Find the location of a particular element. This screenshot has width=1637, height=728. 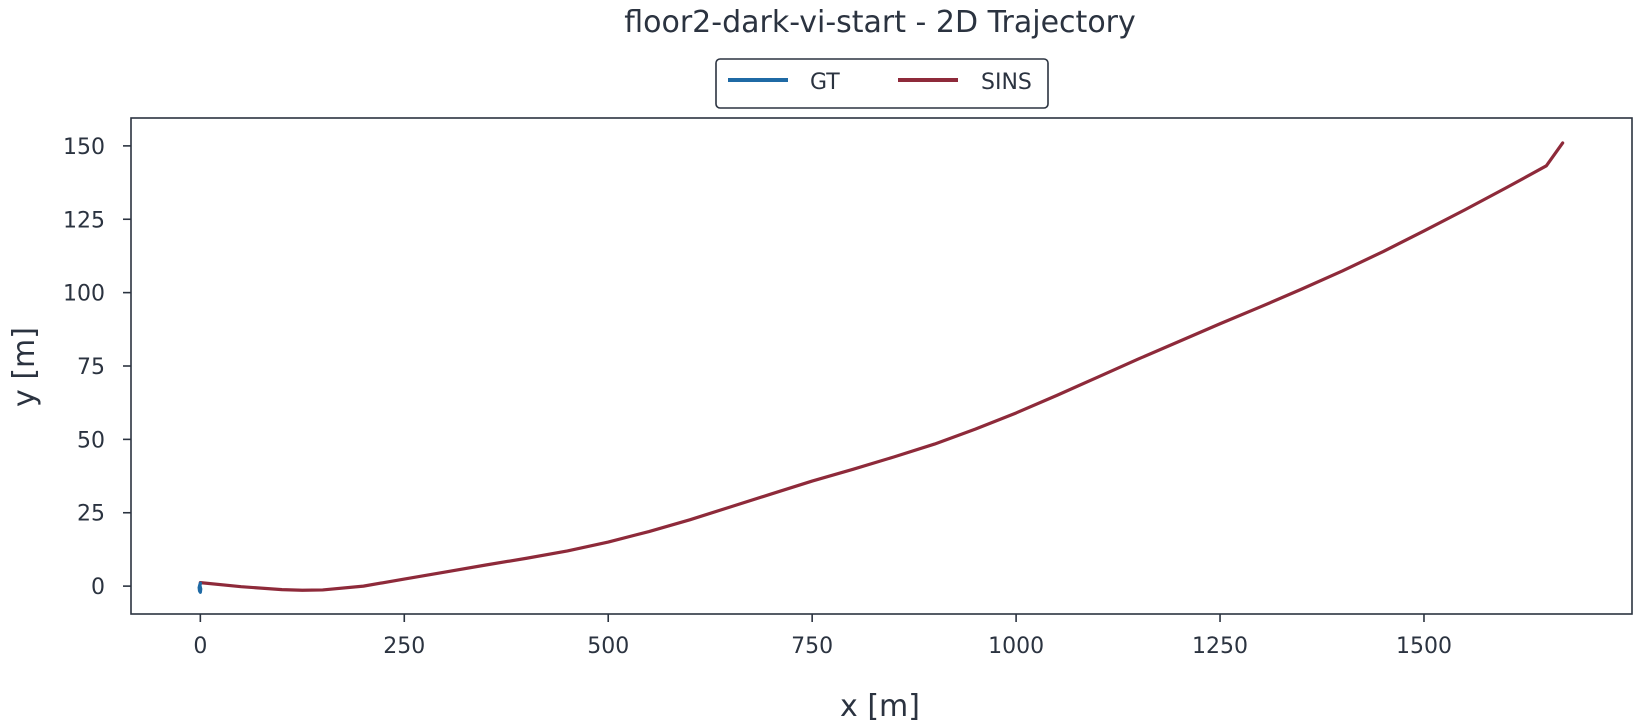

x-tick-label: 750 is located at coordinates (812, 646).